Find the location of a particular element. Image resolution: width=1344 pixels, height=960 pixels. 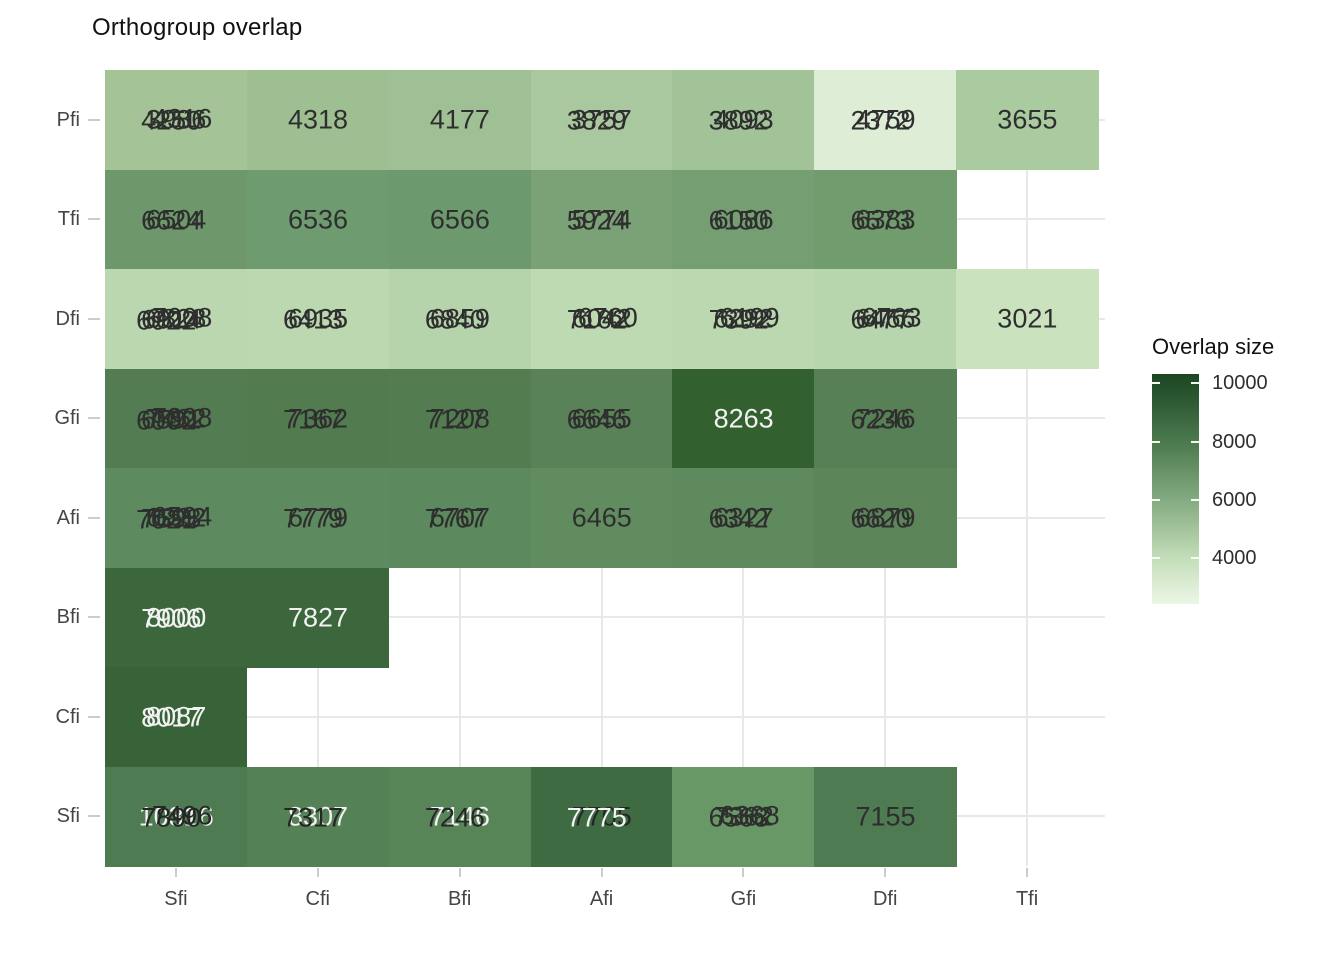

panel-gridline-v is located at coordinates (1027, 468).